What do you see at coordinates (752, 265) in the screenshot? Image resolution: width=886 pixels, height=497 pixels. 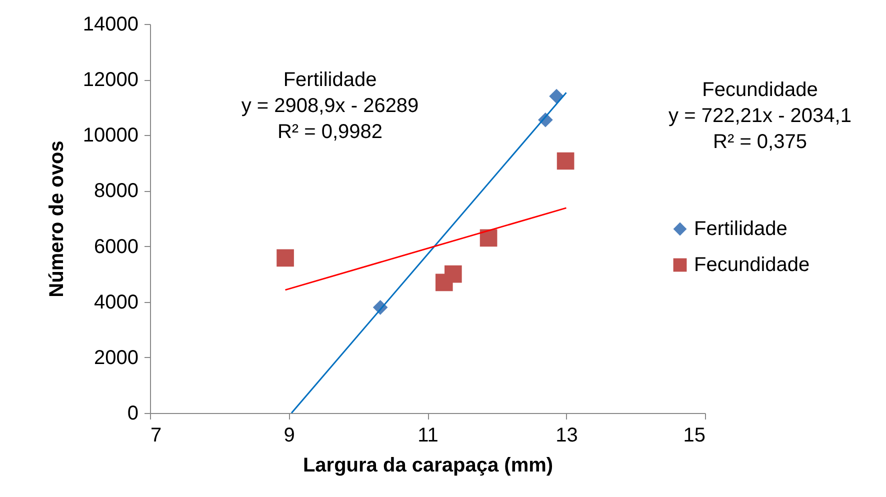 I see `legend-label: Fecundidade` at bounding box center [752, 265].